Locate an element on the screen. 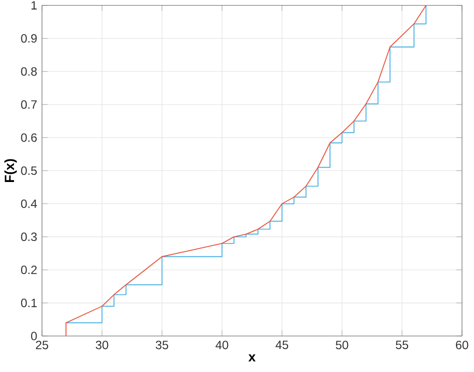 This screenshot has height=372, width=474. y-tick-label: 0.7 is located at coordinates (29, 104).